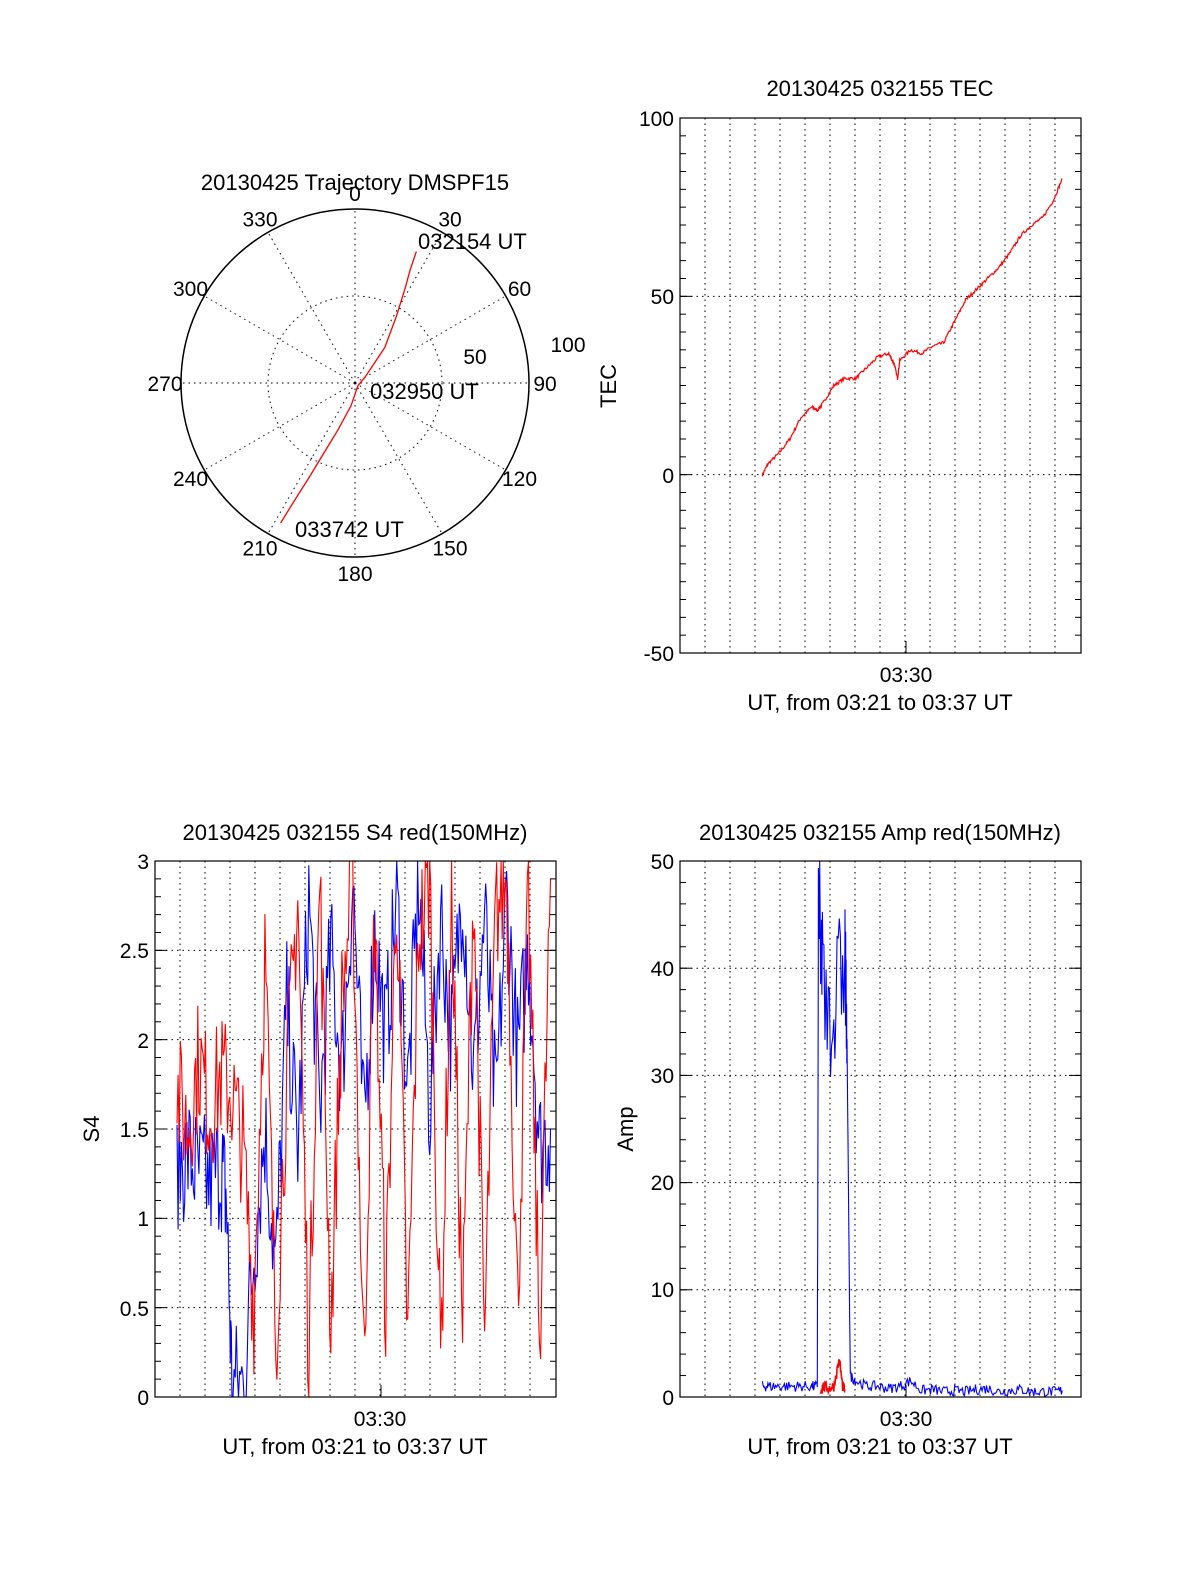 The width and height of the screenshot is (1200, 1575). I want to click on tec-y-tick-label: 0, so click(668, 476).